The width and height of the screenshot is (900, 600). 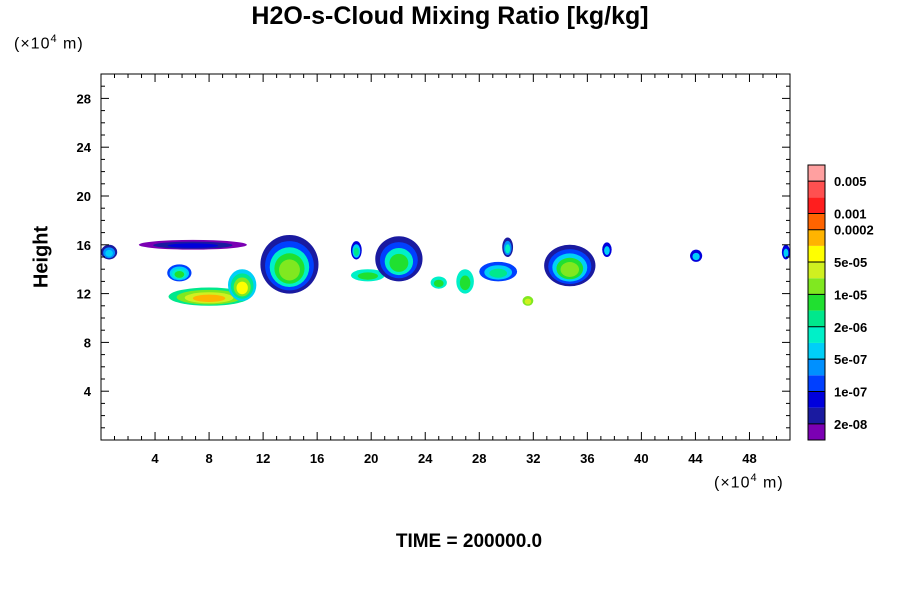 What do you see at coordinates (850, 359) in the screenshot?
I see `colorbar-label: 5e-07` at bounding box center [850, 359].